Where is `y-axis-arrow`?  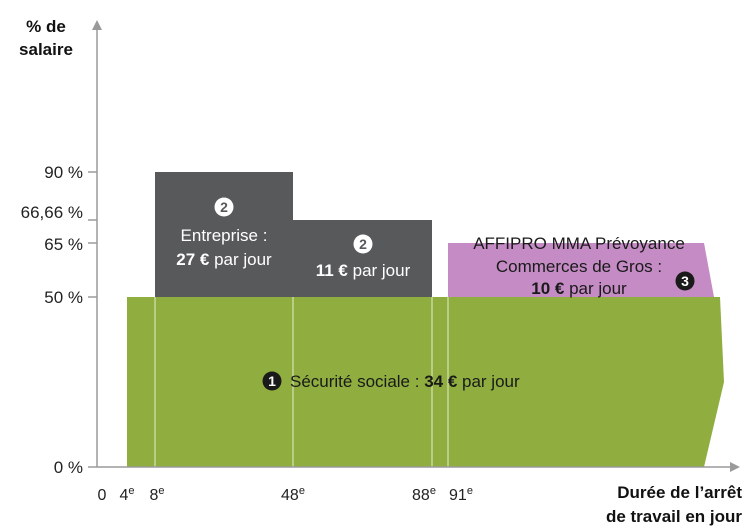
y-axis-arrow is located at coordinates (97, 25).